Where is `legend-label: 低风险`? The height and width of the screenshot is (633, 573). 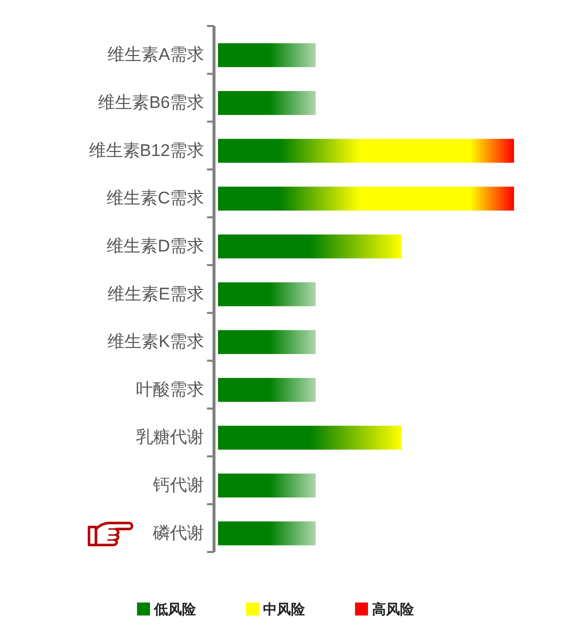 legend-label: 低风险 is located at coordinates (175, 609).